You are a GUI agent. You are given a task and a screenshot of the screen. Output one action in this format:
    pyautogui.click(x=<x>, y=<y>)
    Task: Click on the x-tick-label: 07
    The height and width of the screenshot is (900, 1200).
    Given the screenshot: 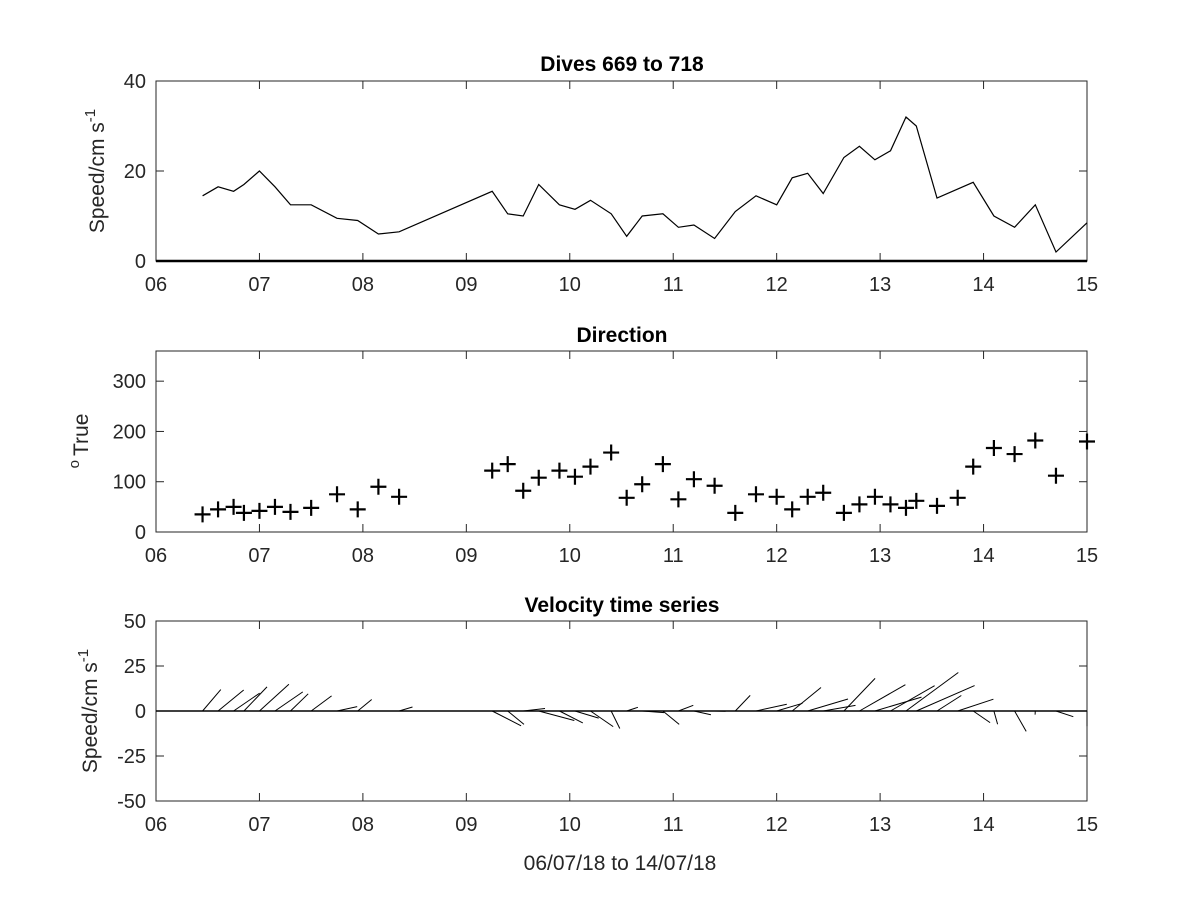 What is the action you would take?
    pyautogui.click(x=259, y=556)
    